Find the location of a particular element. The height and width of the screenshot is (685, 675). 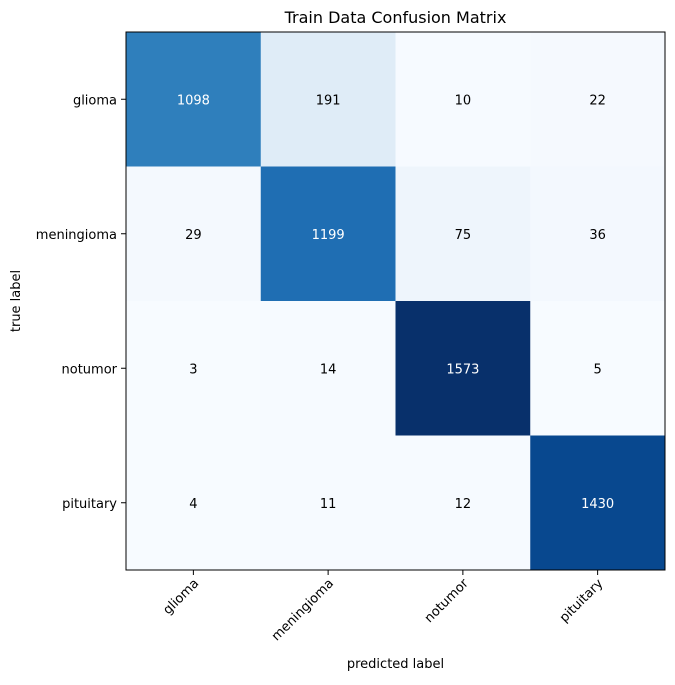

cell-value-label: 14 is located at coordinates (328, 369).